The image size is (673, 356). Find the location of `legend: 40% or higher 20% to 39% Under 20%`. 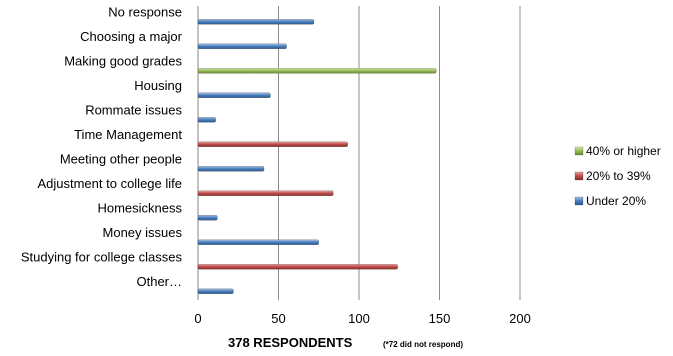

legend: 40% or higher 20% to 39% Under 20% is located at coordinates (617, 176).